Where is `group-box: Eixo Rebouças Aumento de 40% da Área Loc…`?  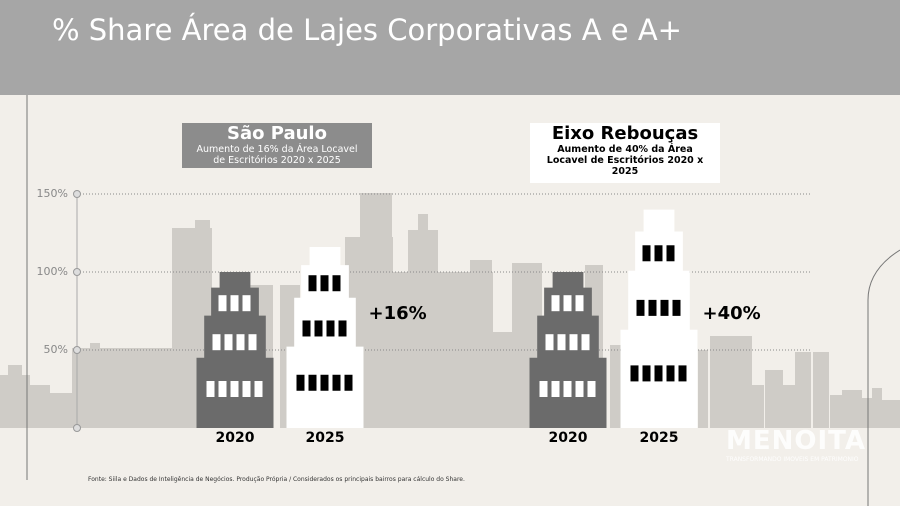 group-box: Eixo Rebouças Aumento de 40% da Área Loc… is located at coordinates (625, 153).